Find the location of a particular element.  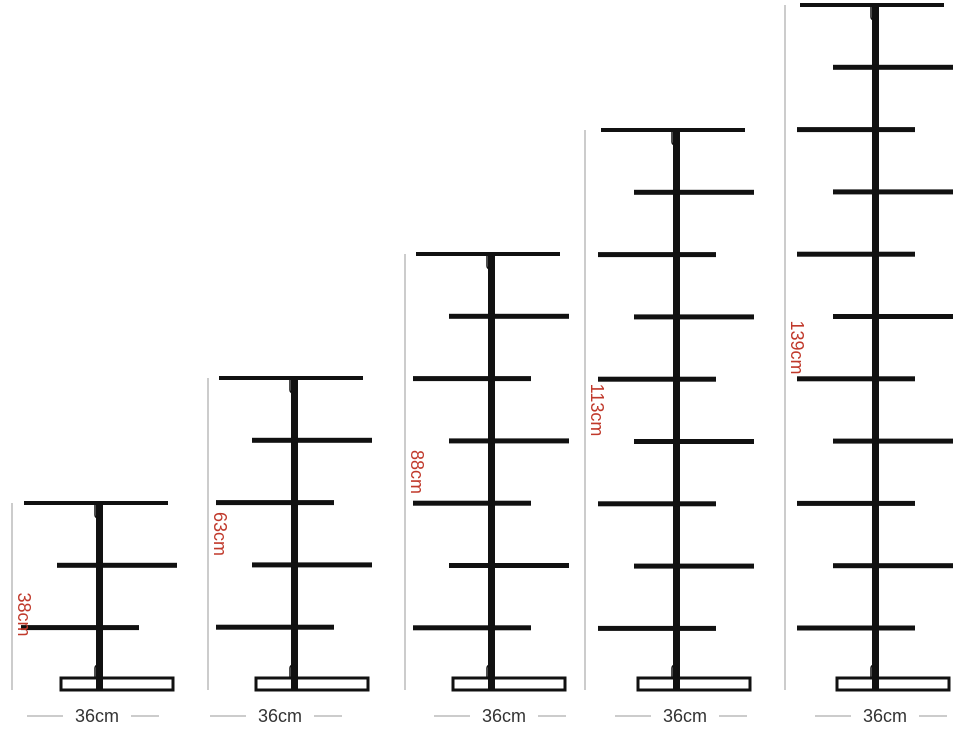

height-label: 63cm is located at coordinates (220, 534).